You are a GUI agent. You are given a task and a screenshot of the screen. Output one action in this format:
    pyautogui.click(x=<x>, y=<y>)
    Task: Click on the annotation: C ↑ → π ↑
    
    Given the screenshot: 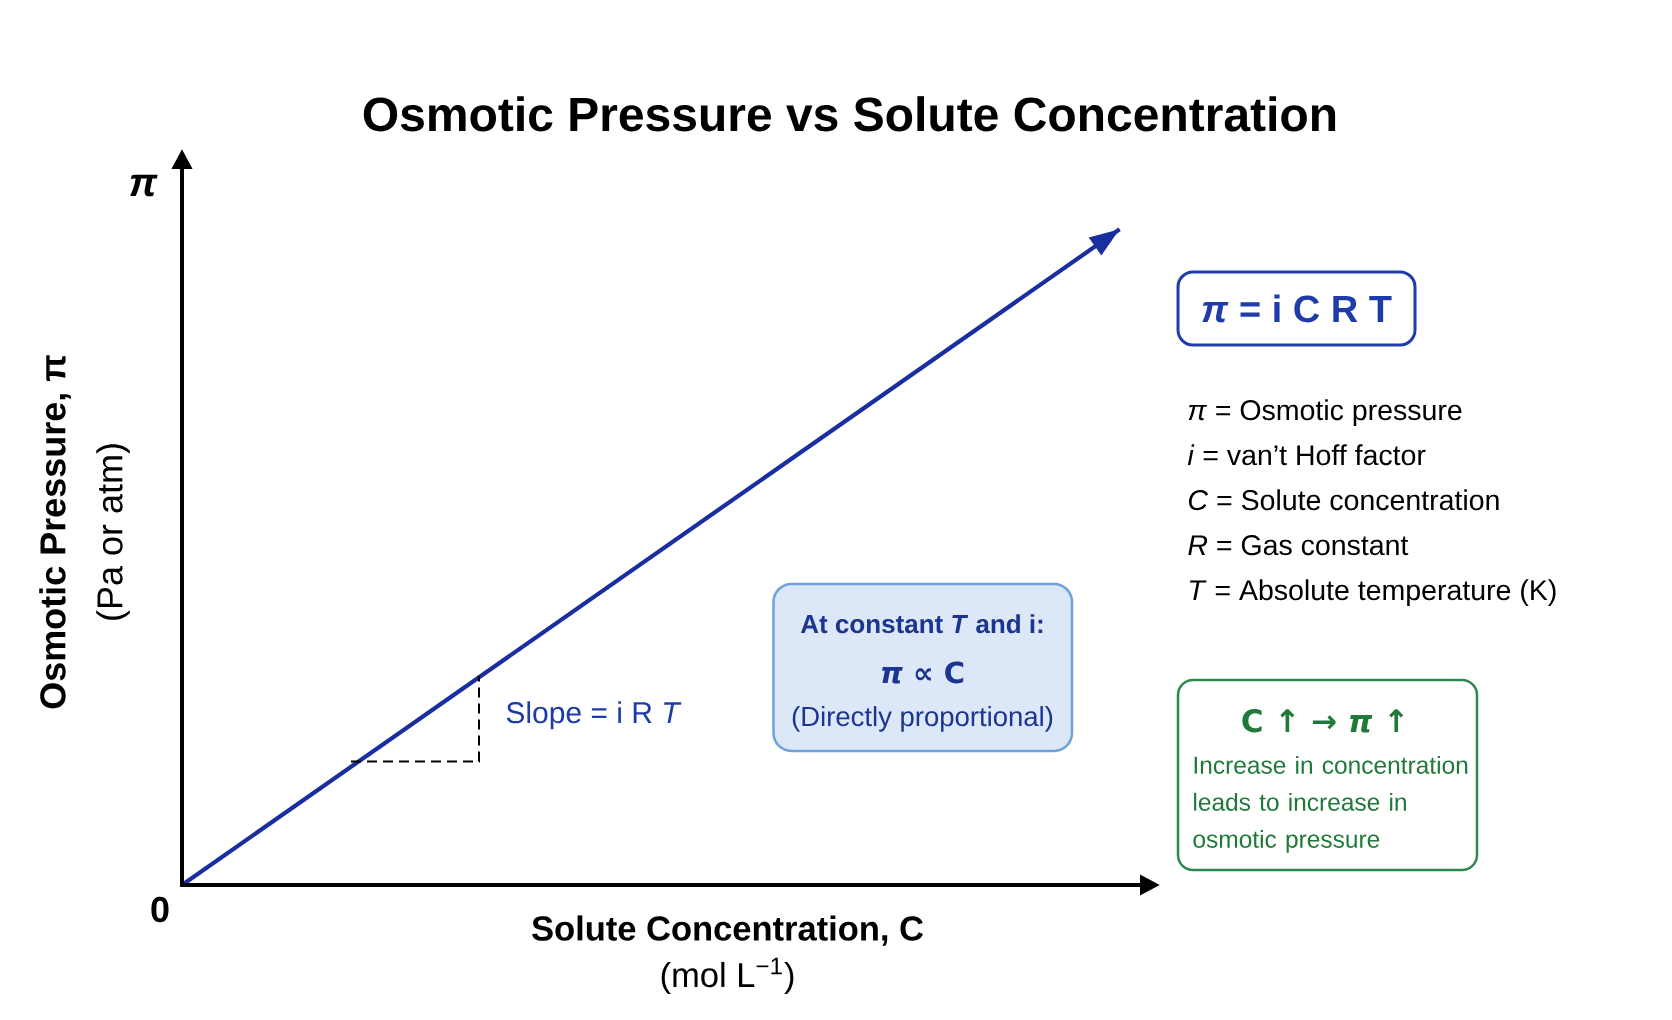 What is the action you would take?
    pyautogui.click(x=1323, y=720)
    